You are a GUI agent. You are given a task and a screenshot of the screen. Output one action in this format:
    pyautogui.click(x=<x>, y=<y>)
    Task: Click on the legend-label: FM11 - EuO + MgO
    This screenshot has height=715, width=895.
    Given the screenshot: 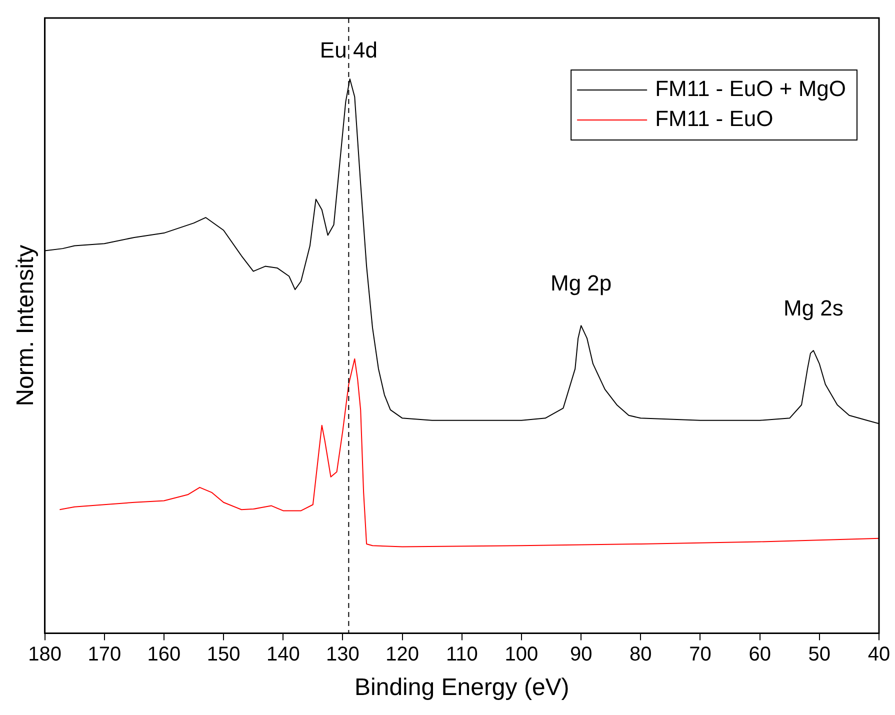 What is the action you would take?
    pyautogui.click(x=750, y=89)
    